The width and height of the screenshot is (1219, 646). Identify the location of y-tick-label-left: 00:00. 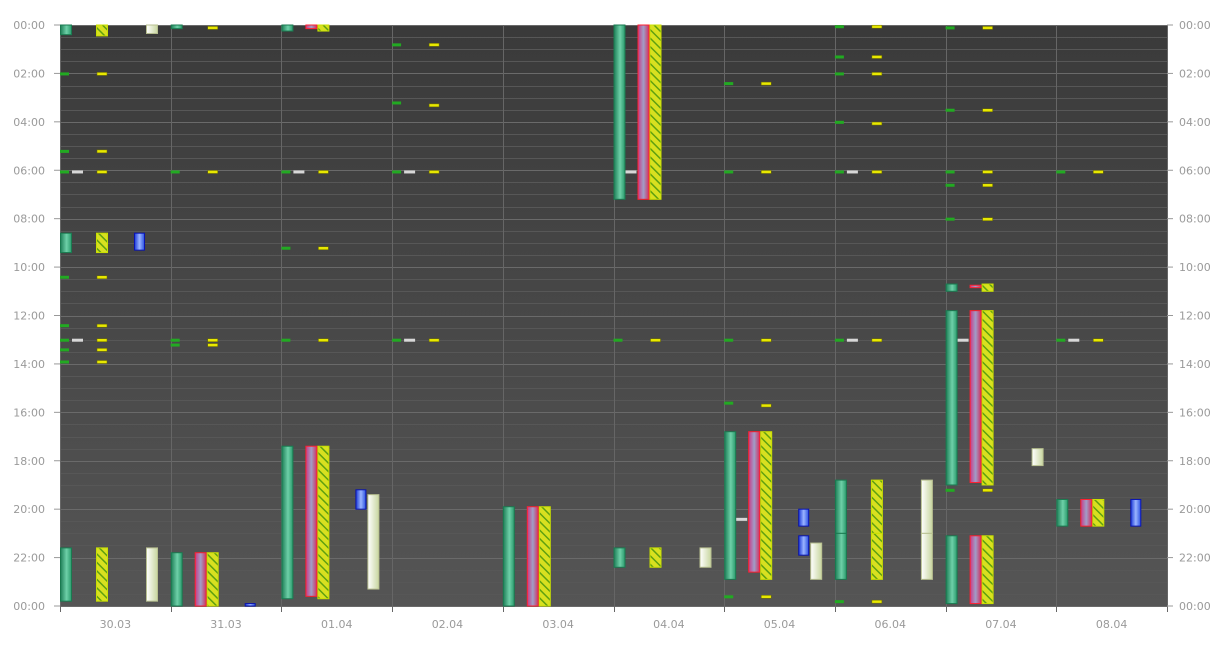
(29, 25).